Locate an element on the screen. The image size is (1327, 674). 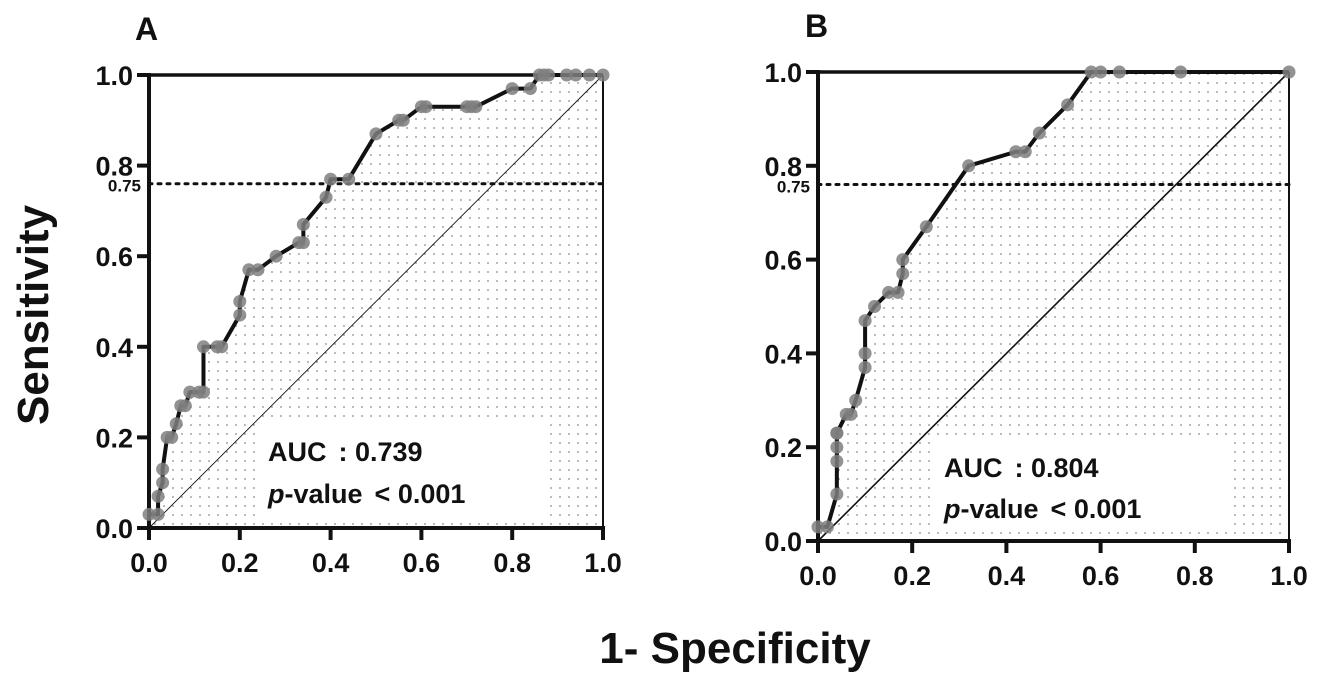
panel-b-y-tick-label: 0.2 is located at coordinates (783, 448).